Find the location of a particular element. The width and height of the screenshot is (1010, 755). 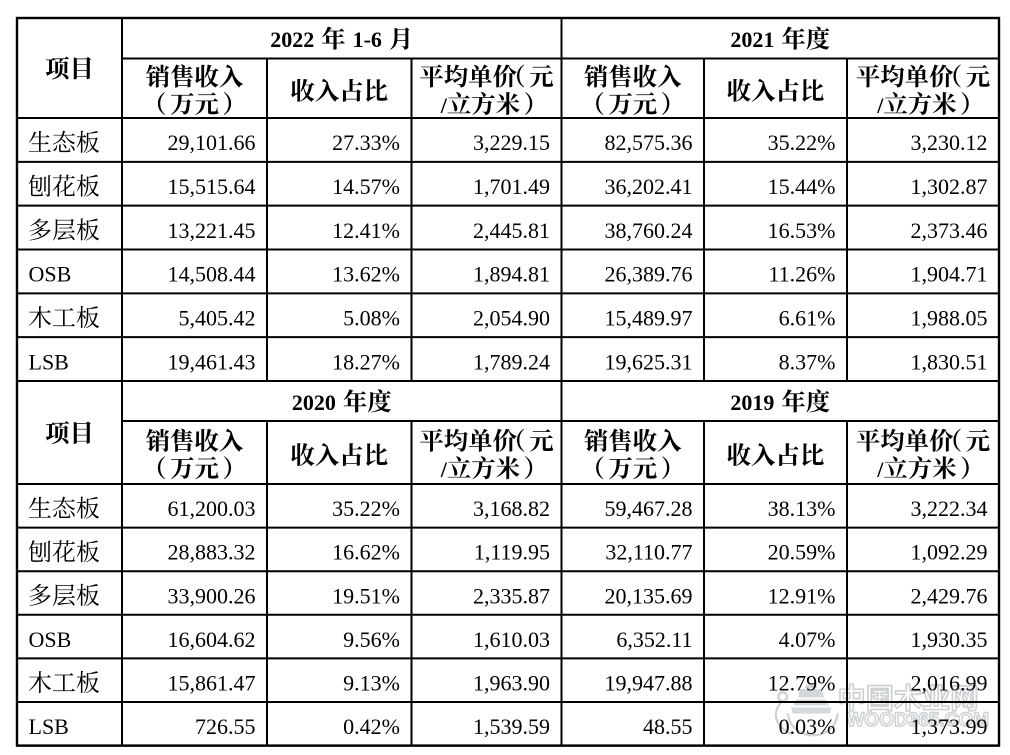

svg-text: 0.03% is located at coordinates (807, 726).